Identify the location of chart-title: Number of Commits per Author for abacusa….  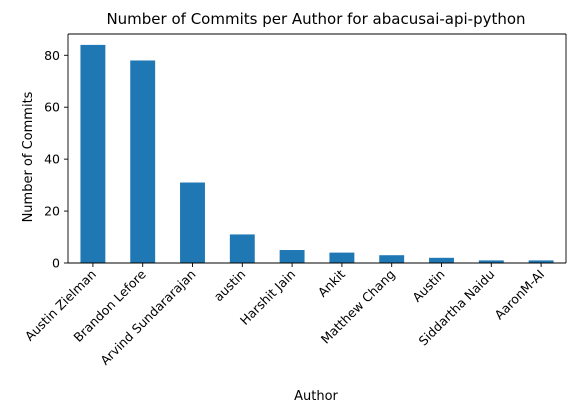
(315, 19).